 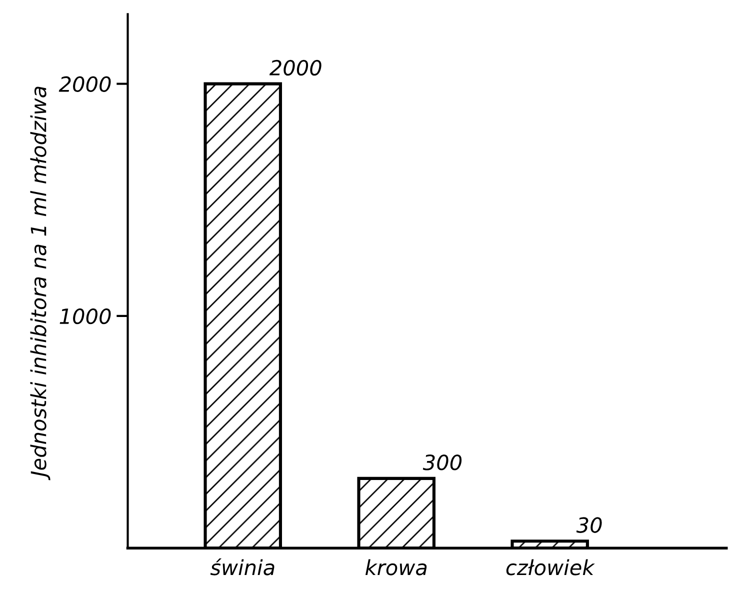 I want to click on x-tick-label: krowa, so click(x=396, y=567).